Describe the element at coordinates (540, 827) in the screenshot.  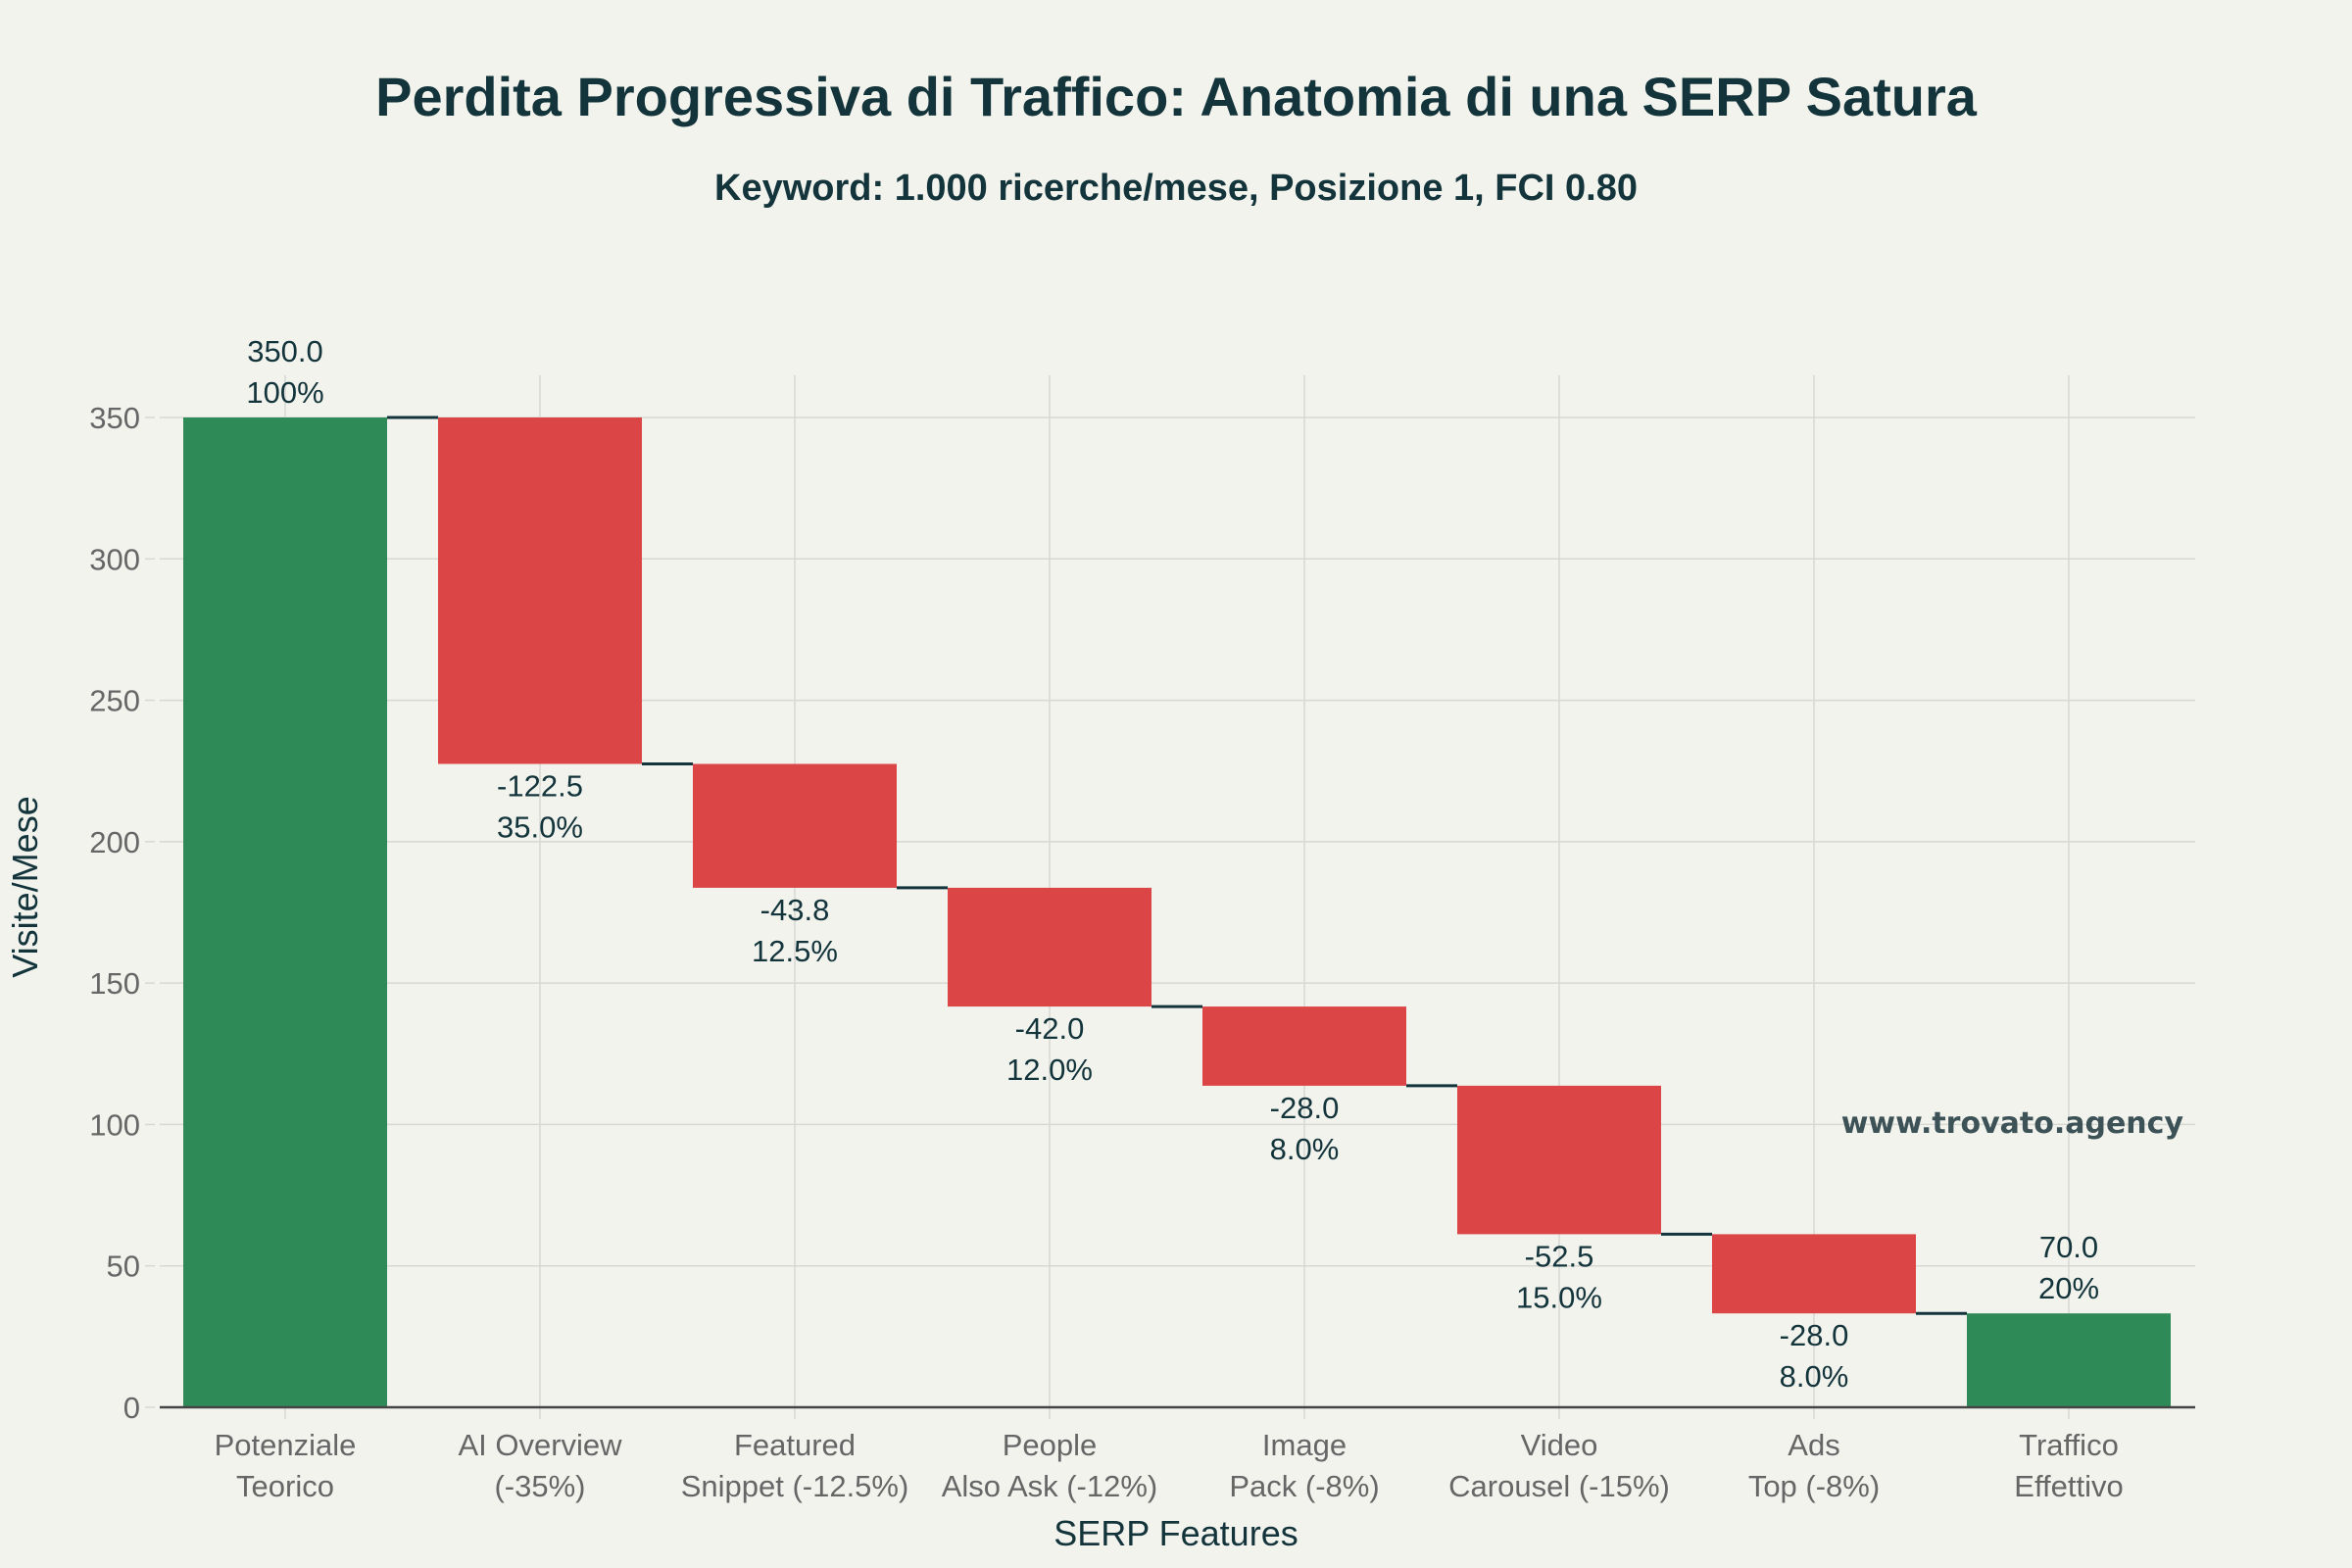
I see `data-label-percent: 35.0%` at that location.